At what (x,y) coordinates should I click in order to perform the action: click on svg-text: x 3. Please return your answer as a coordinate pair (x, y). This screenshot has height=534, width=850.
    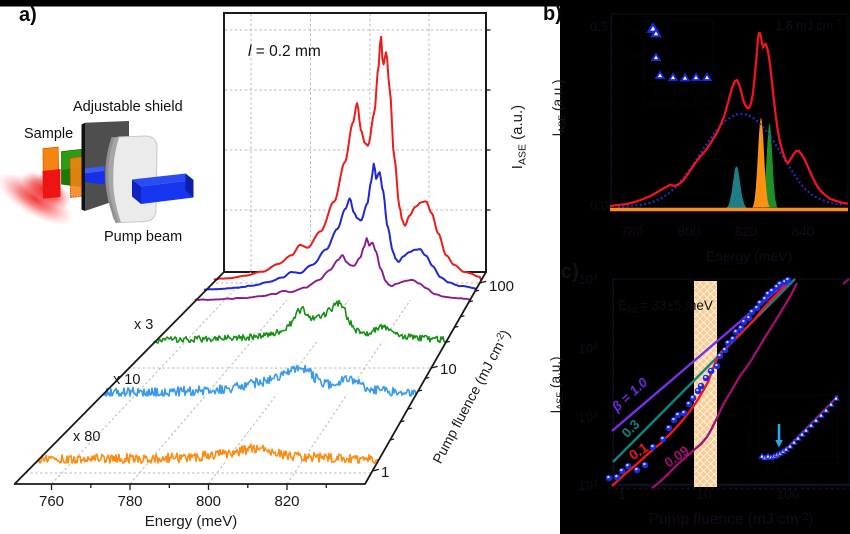
    Looking at the image, I should click on (143, 325).